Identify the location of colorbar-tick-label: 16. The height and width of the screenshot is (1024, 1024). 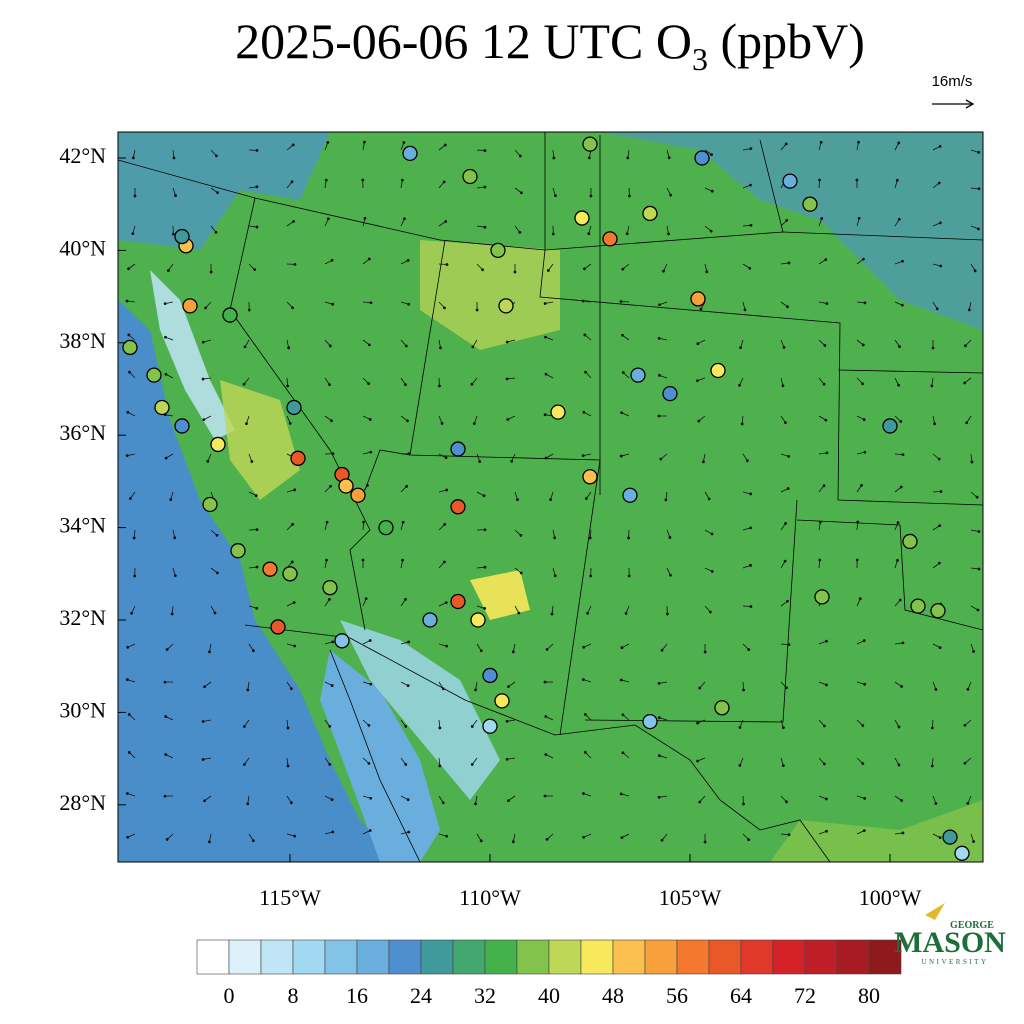
(357, 995).